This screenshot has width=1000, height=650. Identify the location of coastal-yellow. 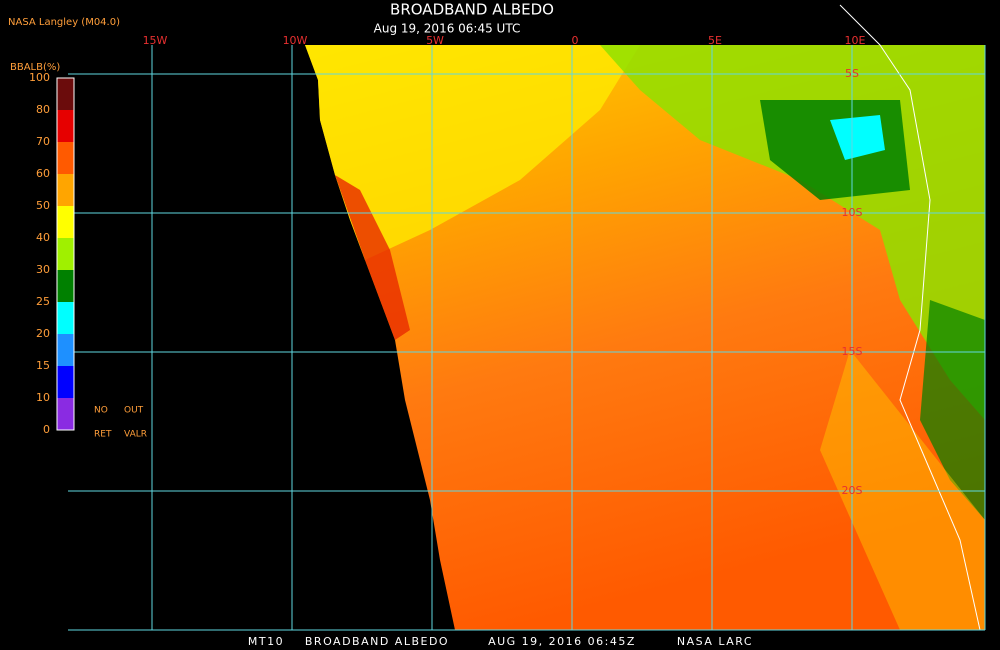
(902, 490).